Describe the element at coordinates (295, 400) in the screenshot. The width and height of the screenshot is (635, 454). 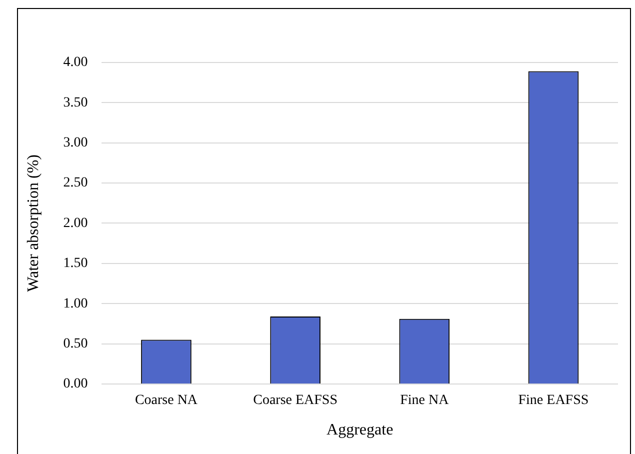
I see `x-tick-label: Coarse EAFSS` at that location.